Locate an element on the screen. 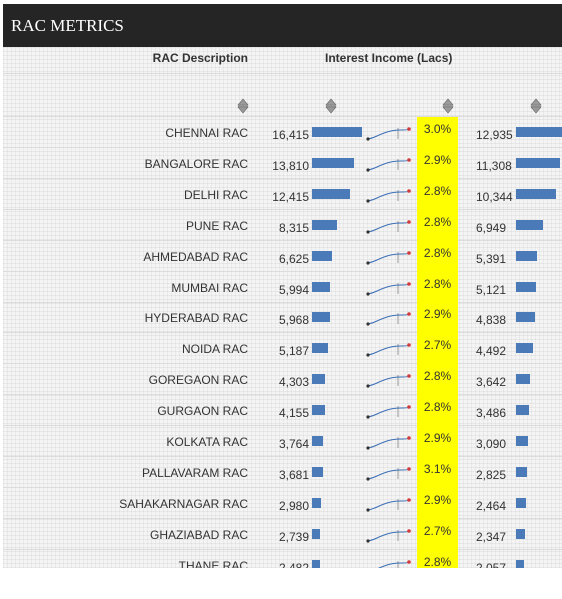 This screenshot has height=599, width=562. secondary-income-value: 2,347 is located at coordinates (491, 536).